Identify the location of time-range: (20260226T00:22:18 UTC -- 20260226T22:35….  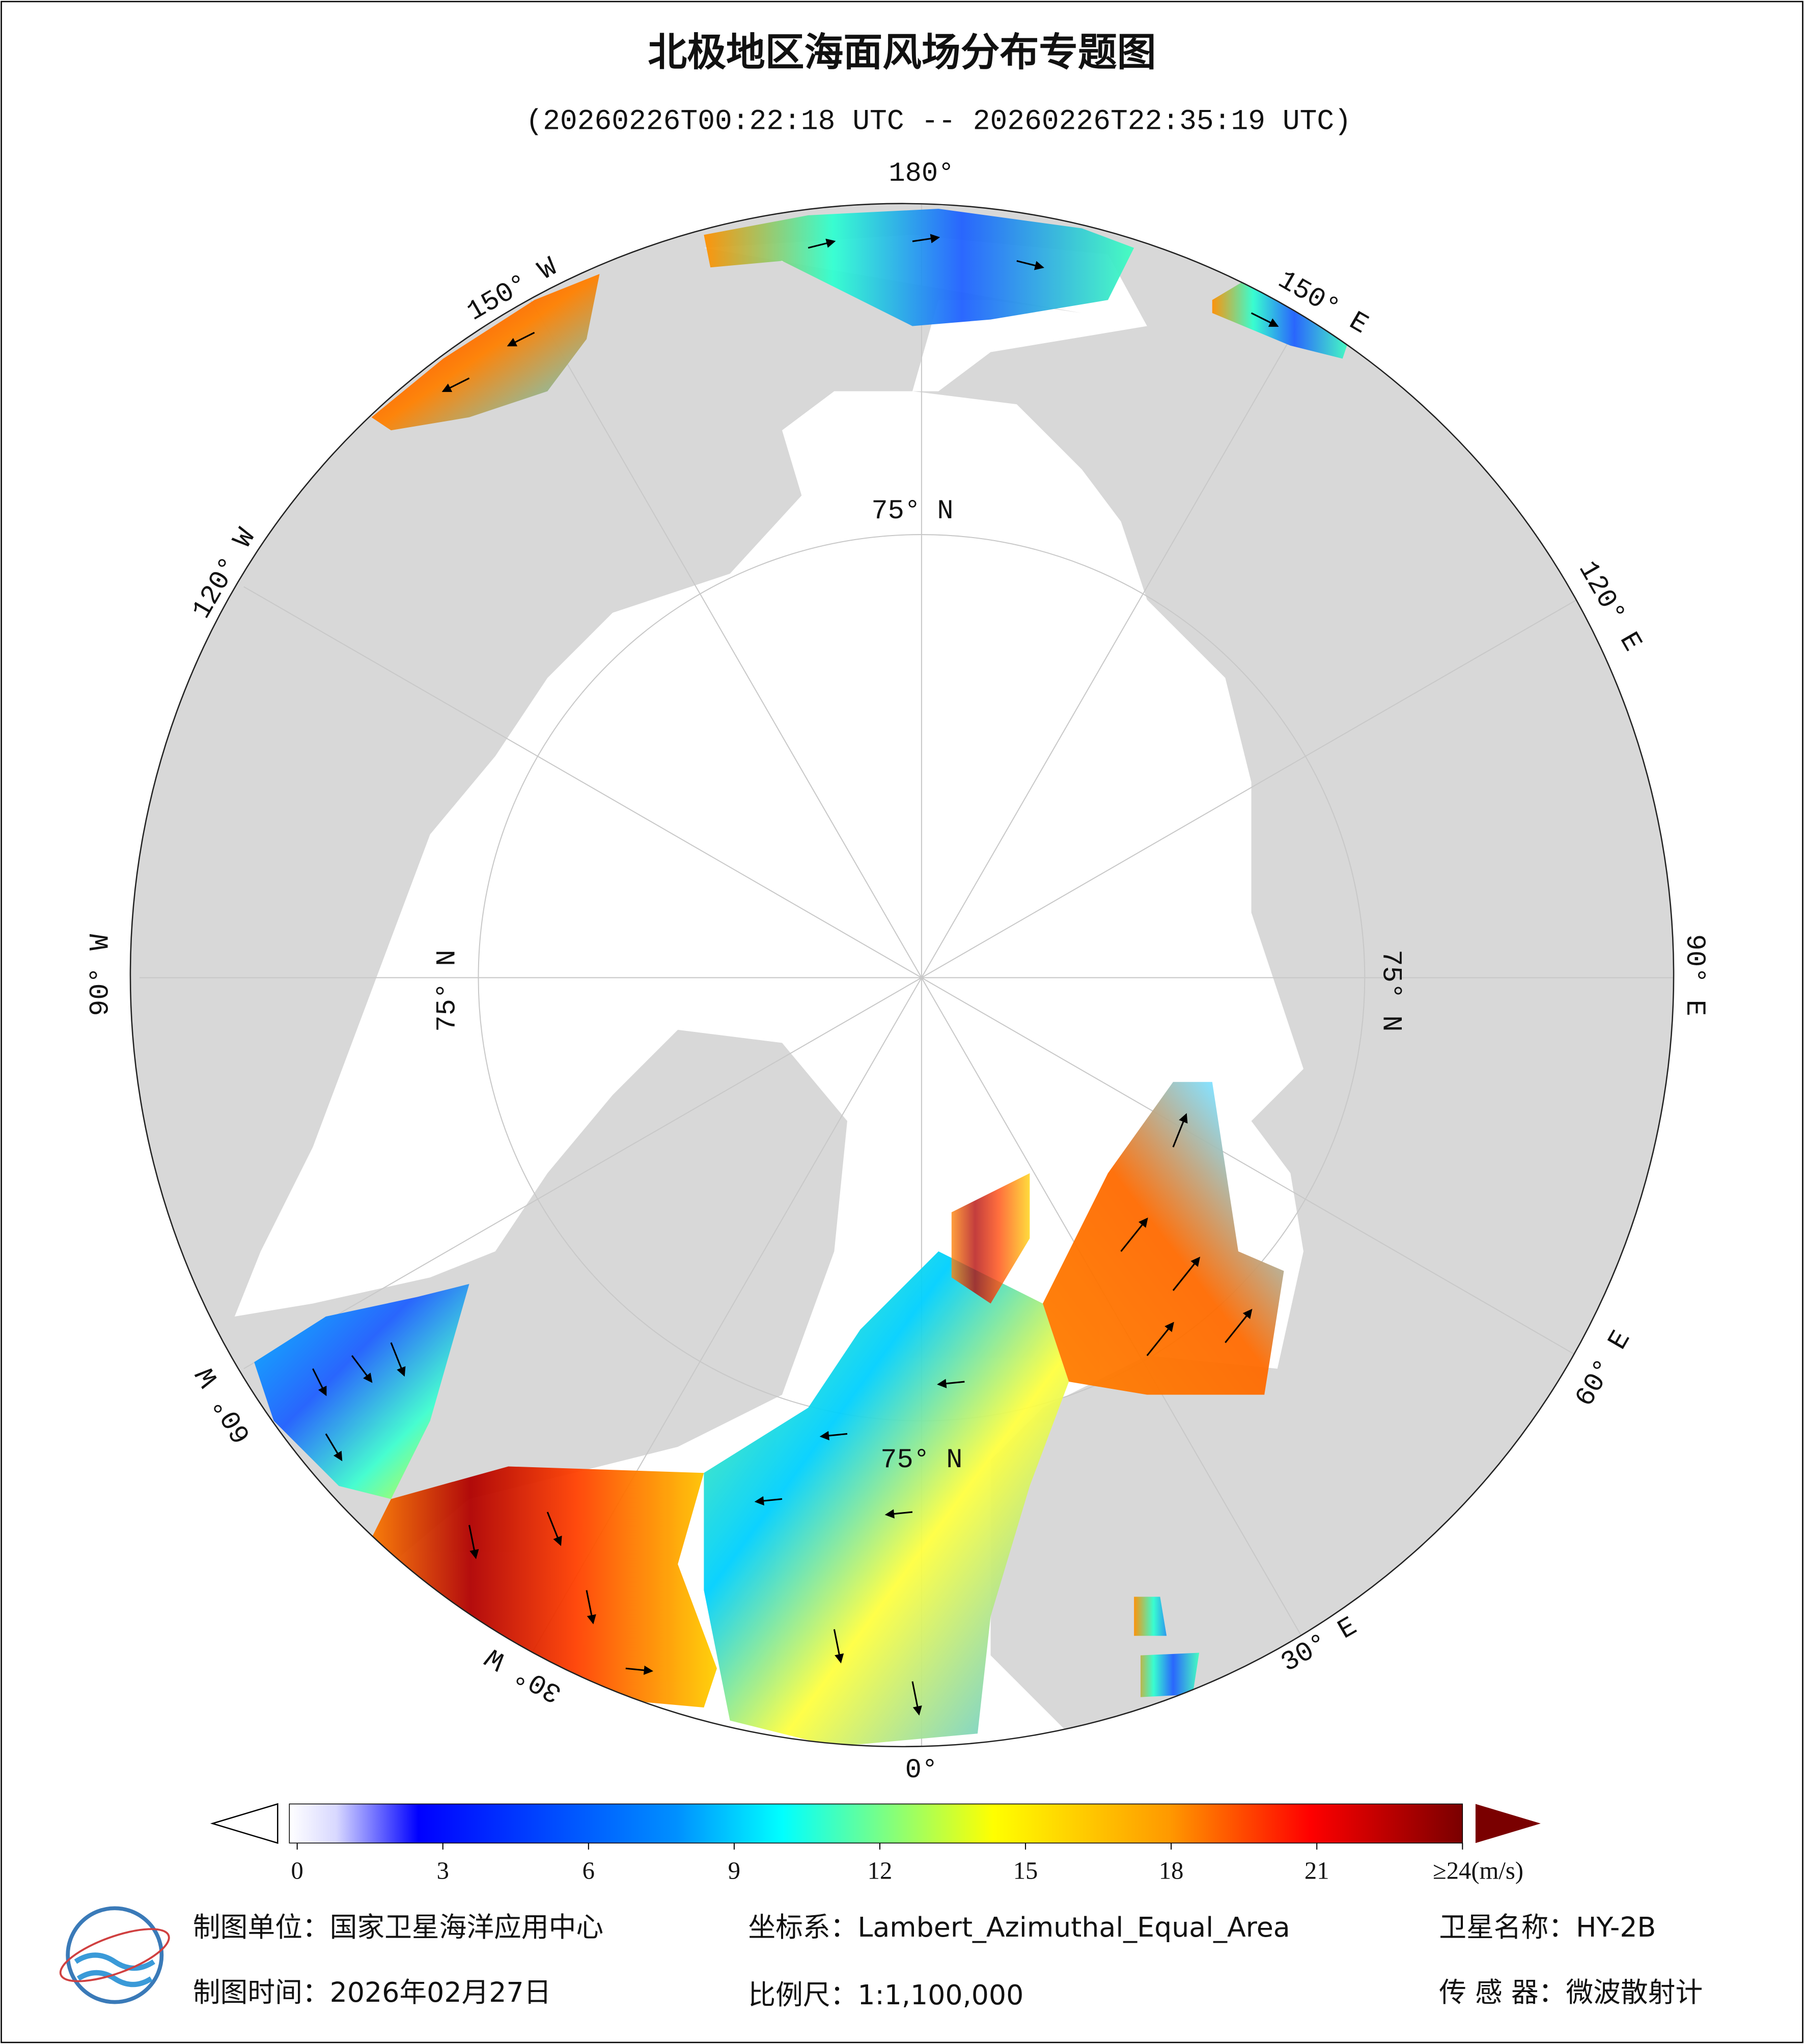
(938, 121).